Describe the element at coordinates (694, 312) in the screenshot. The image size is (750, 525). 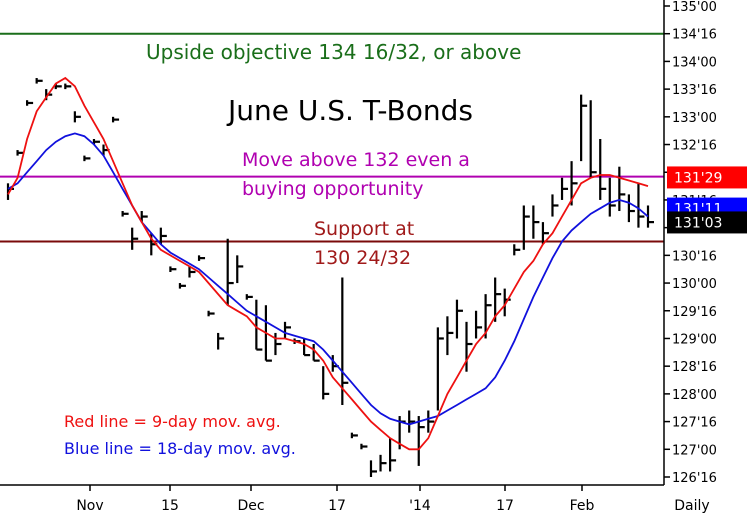
I see `y-tick-label: 129'16` at that location.